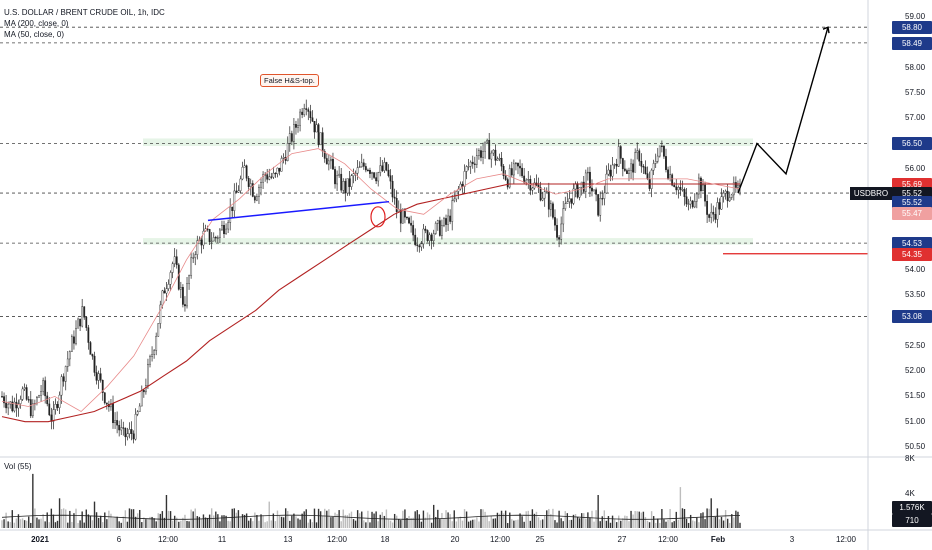 The height and width of the screenshot is (550, 932). Describe the element at coordinates (912, 144) in the screenshot. I see `price-tag: 56.50` at that location.